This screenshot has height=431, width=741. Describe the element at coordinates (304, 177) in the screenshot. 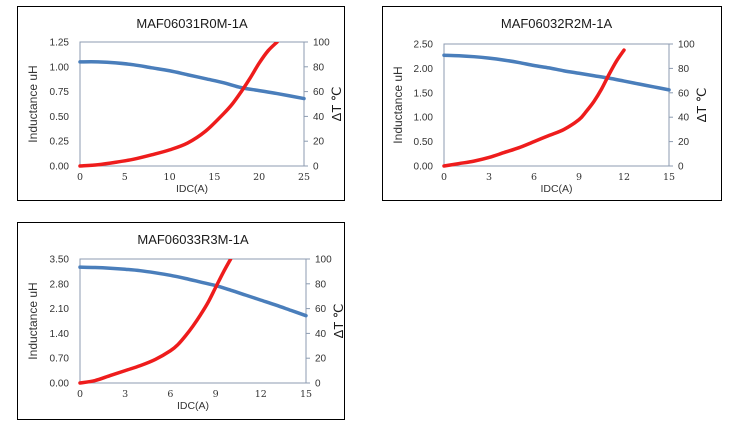

I see `x-tick-label: 25` at that location.